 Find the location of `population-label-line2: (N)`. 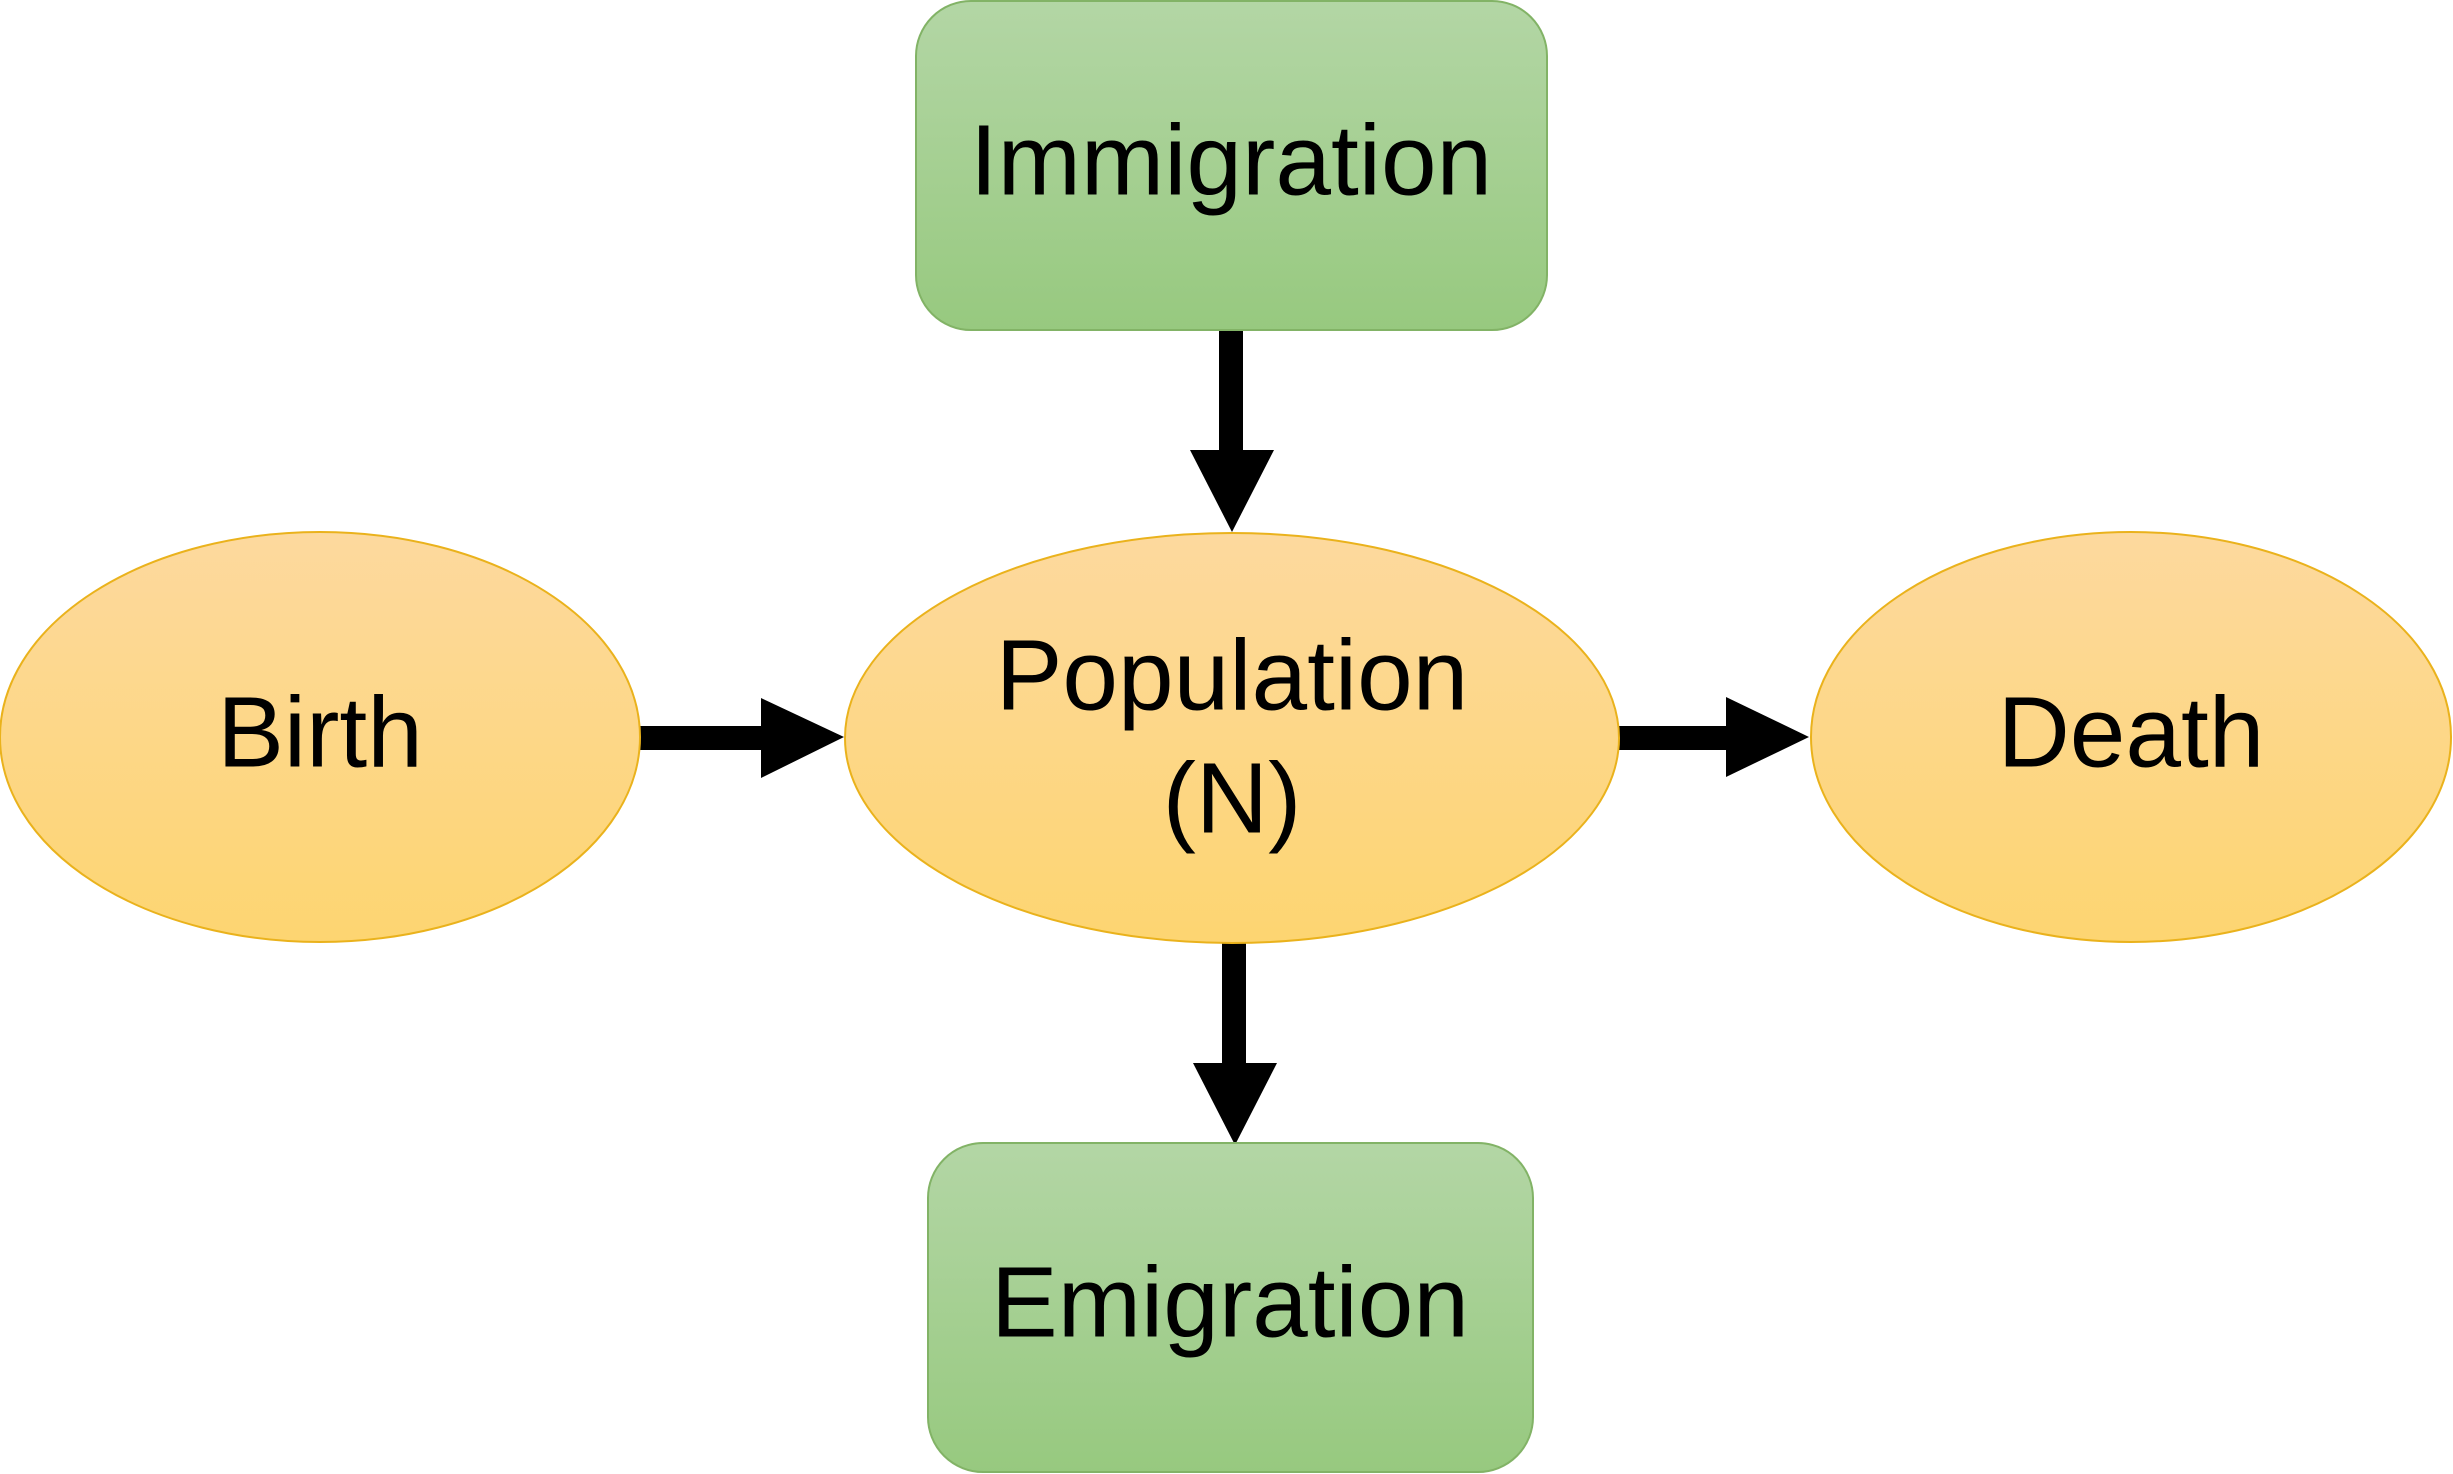

population-label-line2: (N) is located at coordinates (1232, 798).